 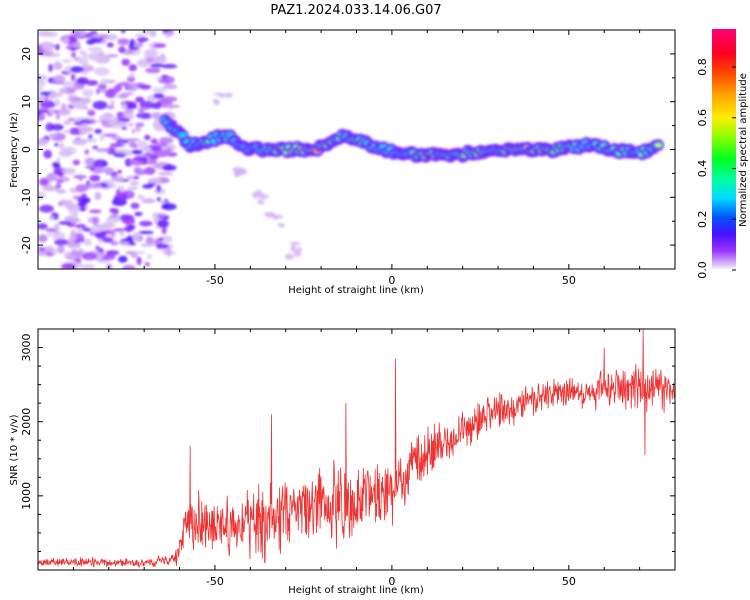 I want to click on snr-x-label: Height of straight line (km), so click(x=356, y=590).